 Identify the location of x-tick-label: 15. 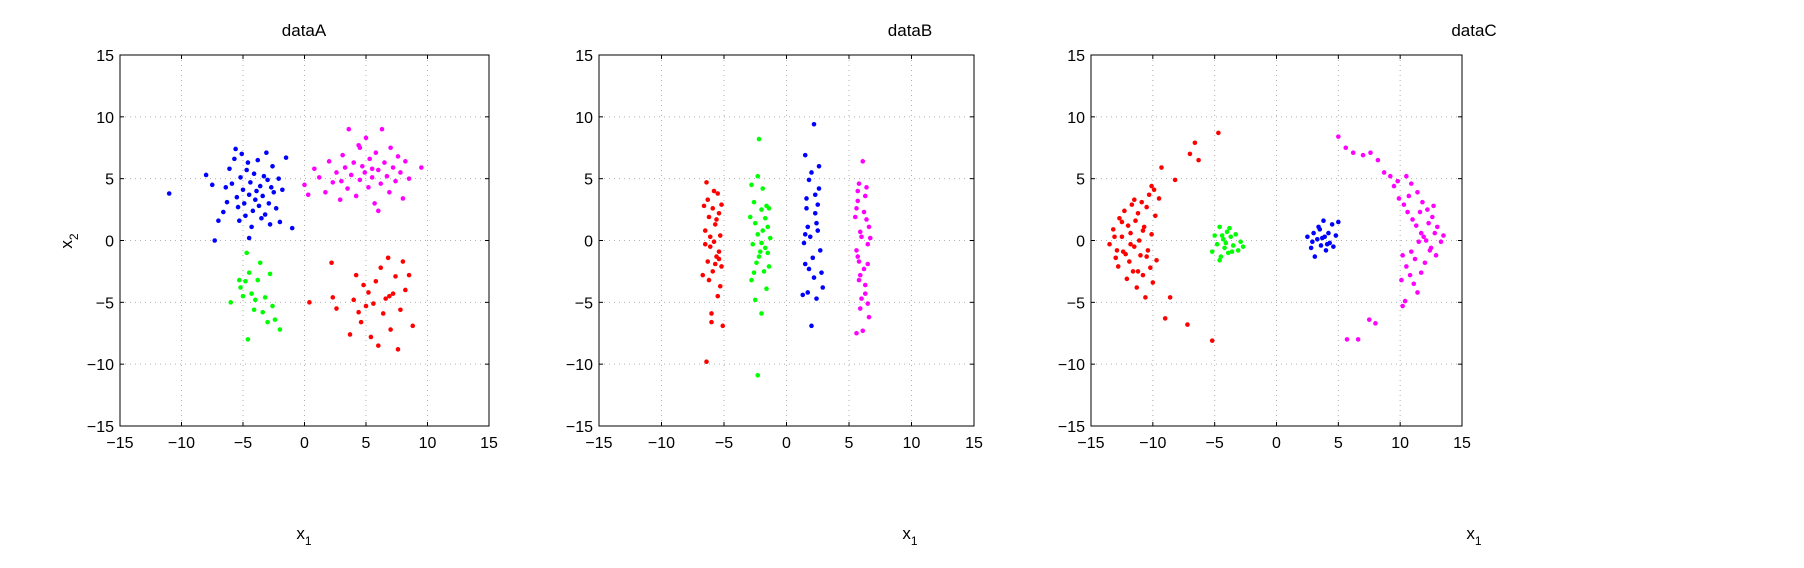
(1462, 443).